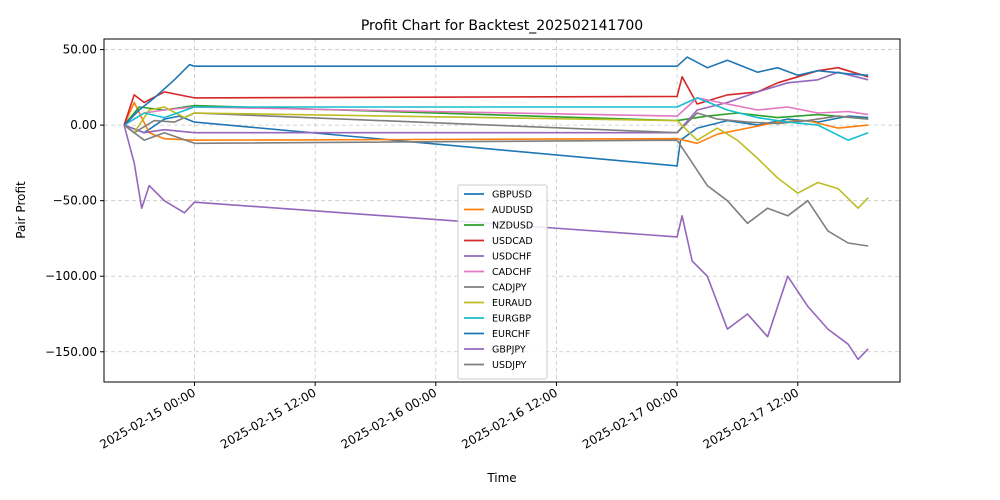 The width and height of the screenshot is (1000, 500). I want to click on series-line-usdchf, so click(496, 102).